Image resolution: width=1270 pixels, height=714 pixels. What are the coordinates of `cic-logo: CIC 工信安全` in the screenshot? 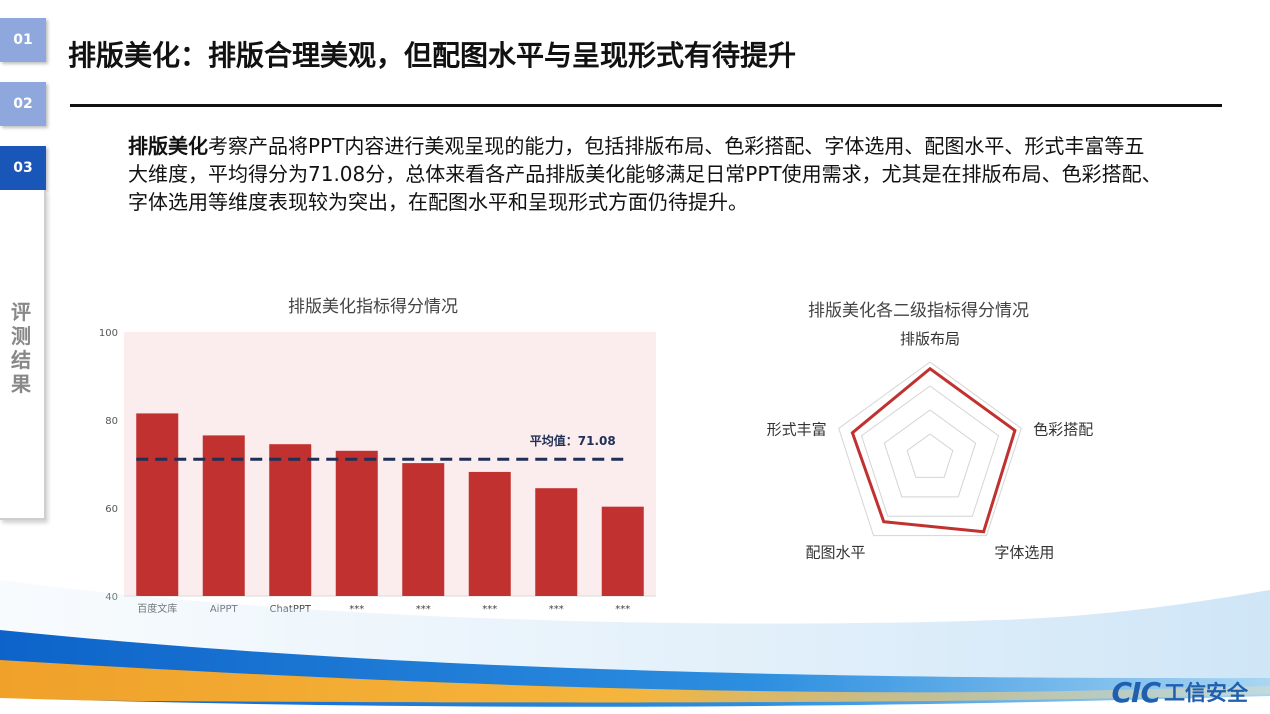 It's located at (1179, 692).